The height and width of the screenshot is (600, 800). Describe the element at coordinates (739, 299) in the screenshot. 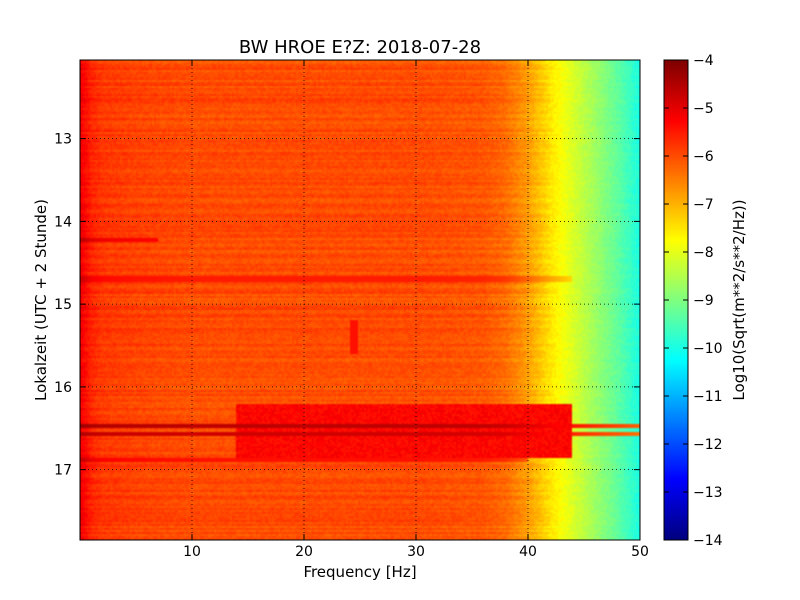

I see `colorbar-label: Log10(Sqrt(m**2/s**2/Hz))` at that location.